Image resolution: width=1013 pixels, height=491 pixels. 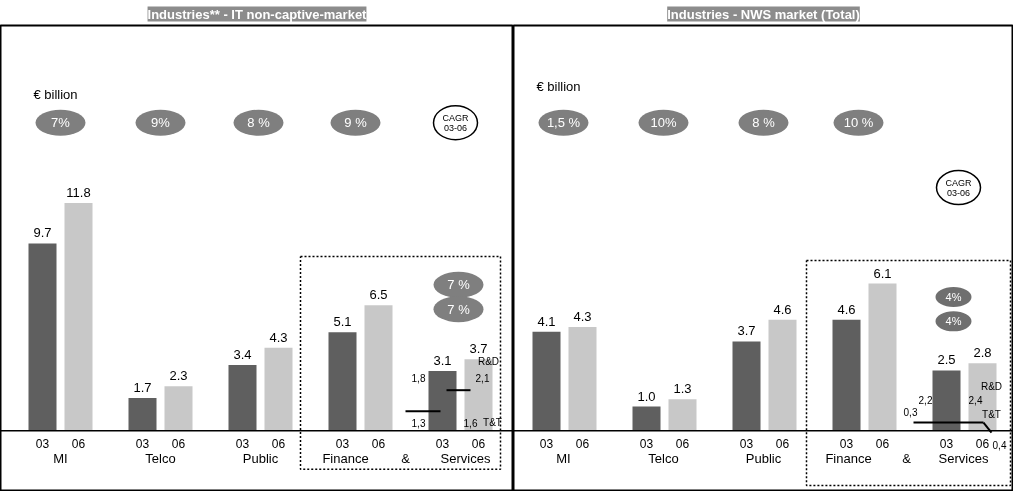 What do you see at coordinates (975, 401) in the screenshot?
I see `annotation: 2,4` at bounding box center [975, 401].